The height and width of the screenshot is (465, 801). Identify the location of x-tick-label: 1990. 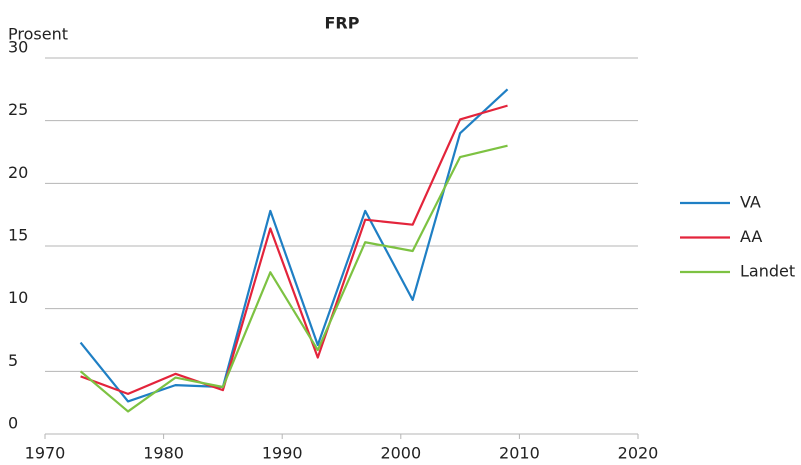
(282, 453).